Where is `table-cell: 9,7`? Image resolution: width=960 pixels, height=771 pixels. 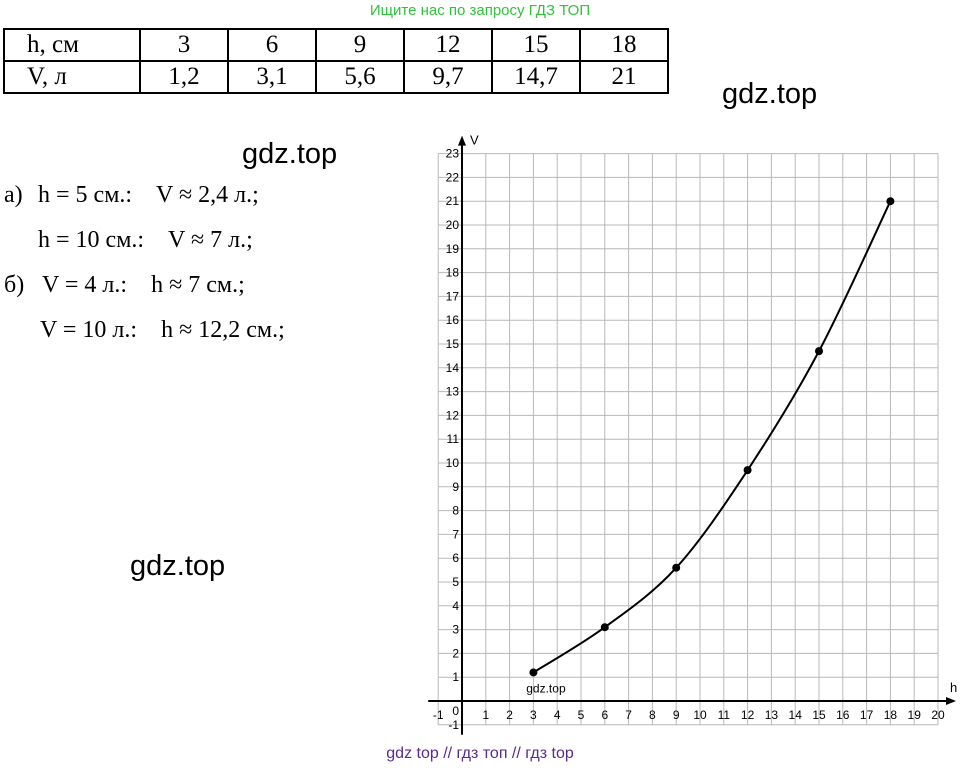
table-cell: 9,7 is located at coordinates (448, 77).